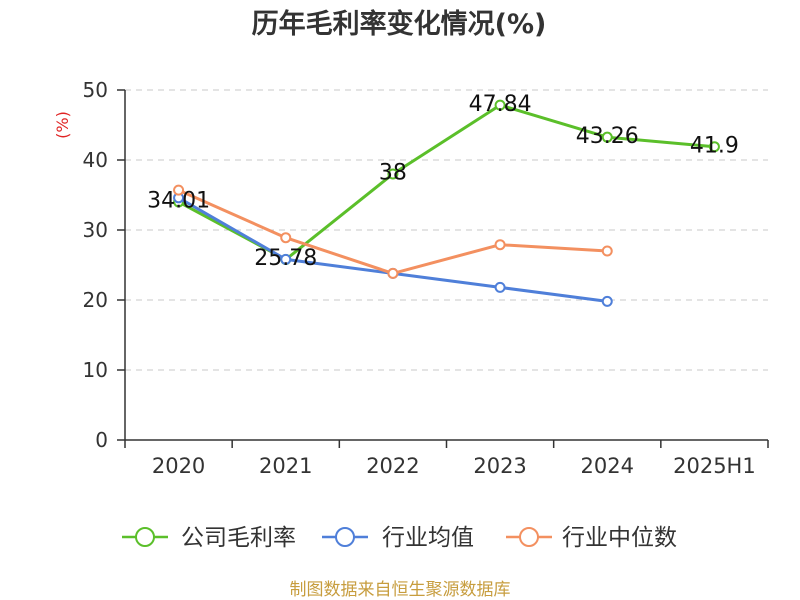 This screenshot has width=800, height=600. I want to click on y-axis-label: (%), so click(62, 125).